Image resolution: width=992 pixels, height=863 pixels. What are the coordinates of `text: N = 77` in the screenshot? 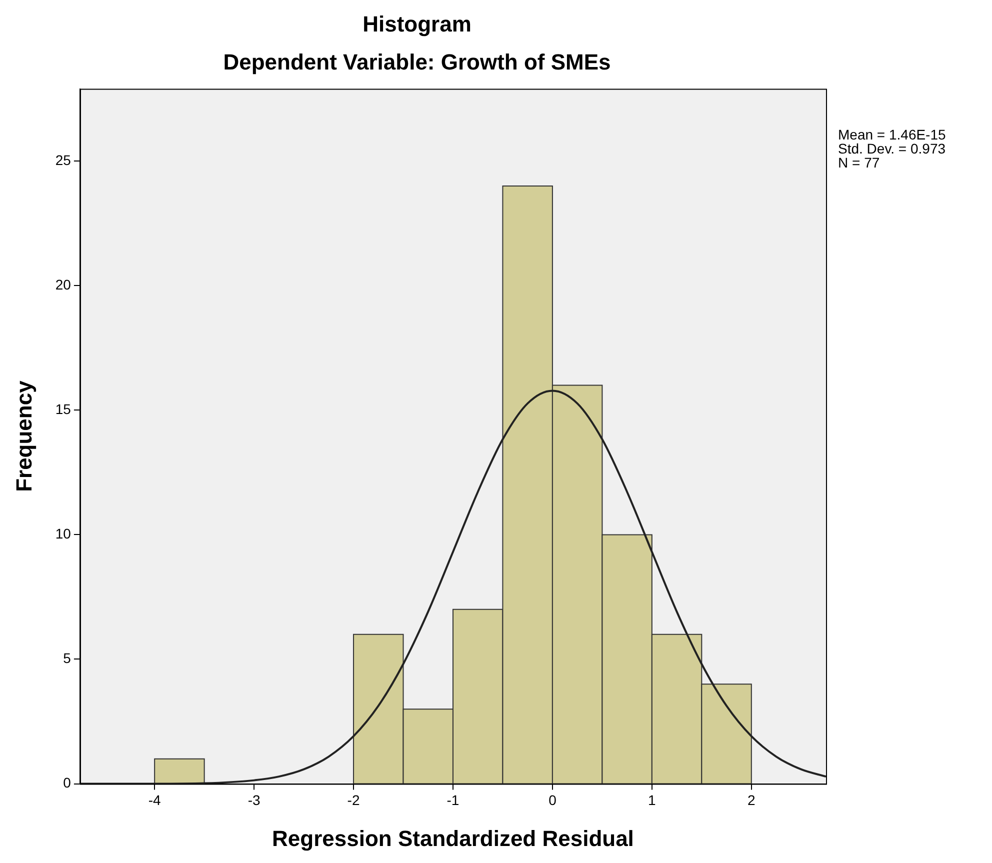 It's located at (859, 162).